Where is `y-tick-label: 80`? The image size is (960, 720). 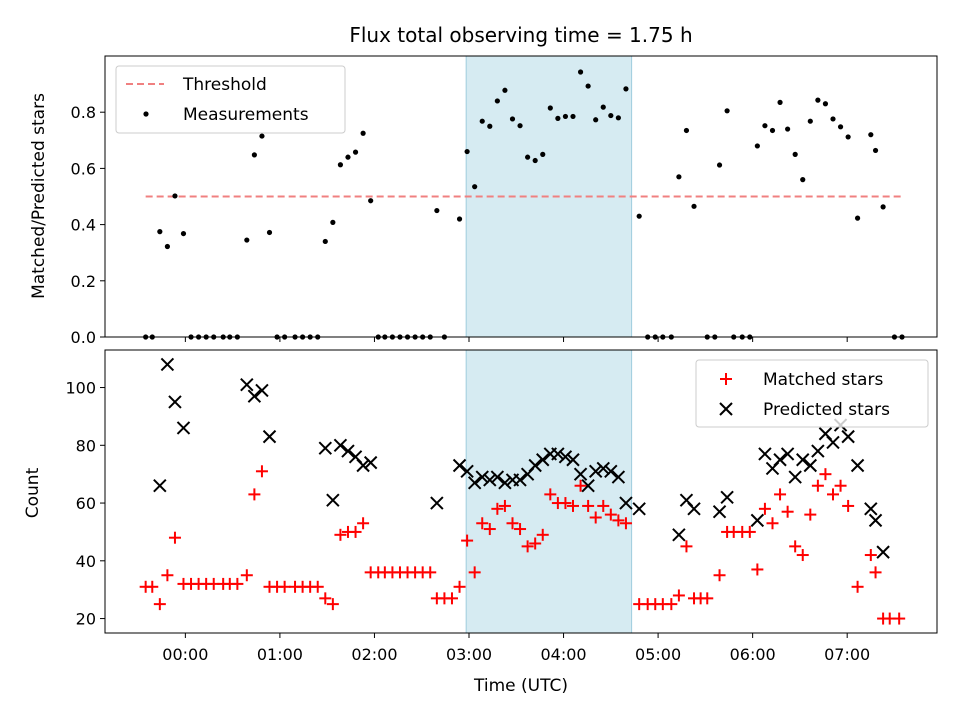 y-tick-label: 80 is located at coordinates (86, 445).